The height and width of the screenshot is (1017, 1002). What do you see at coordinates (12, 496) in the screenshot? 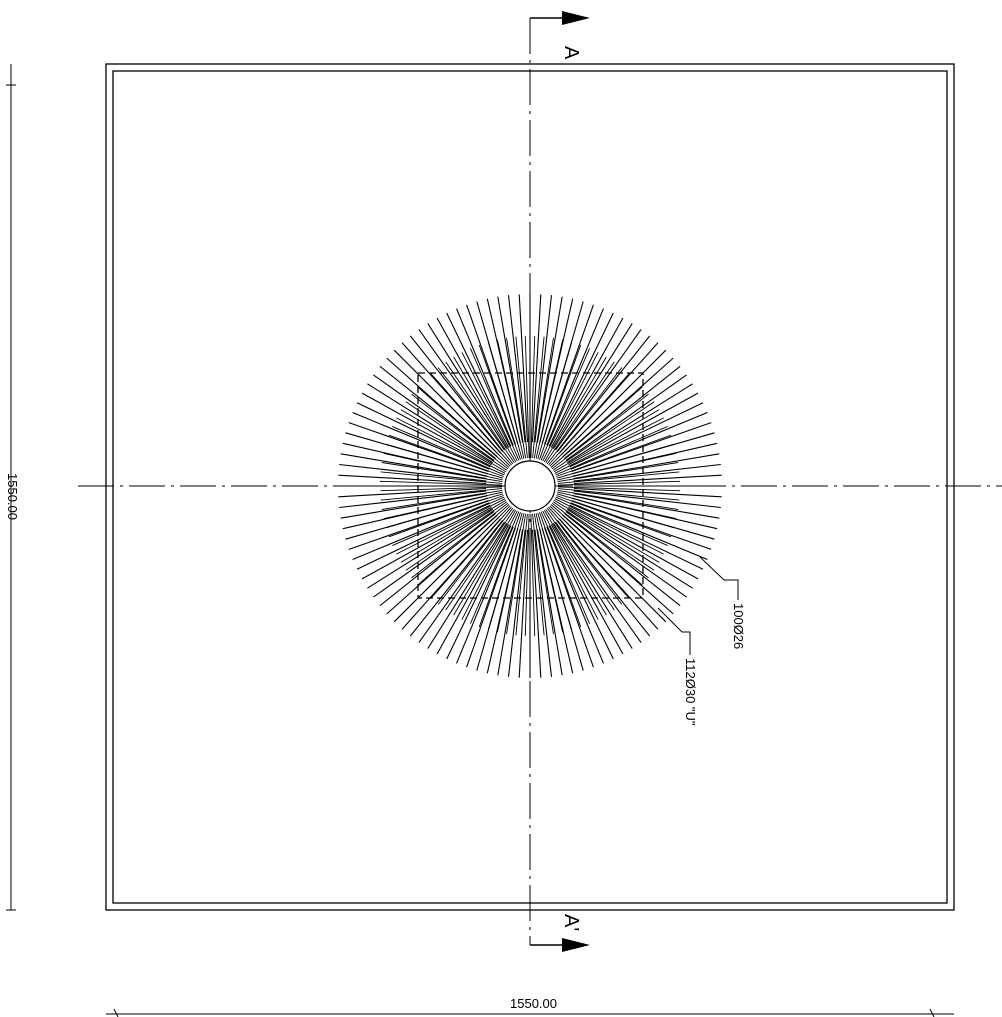
I see `height-dimension-label: 1550.00` at bounding box center [12, 496].